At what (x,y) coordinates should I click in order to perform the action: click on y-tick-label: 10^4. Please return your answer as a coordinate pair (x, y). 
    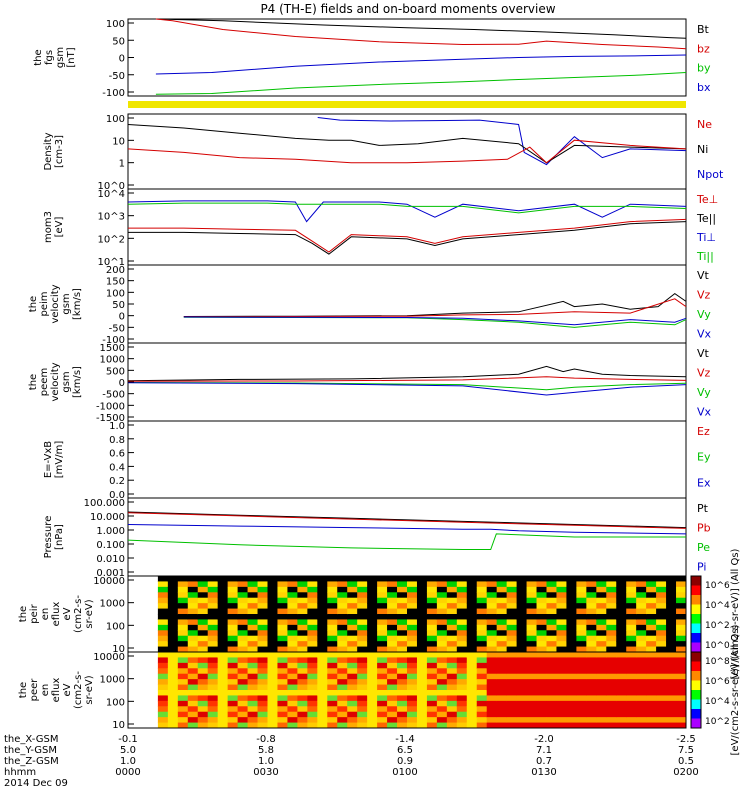
    Looking at the image, I should click on (111, 194).